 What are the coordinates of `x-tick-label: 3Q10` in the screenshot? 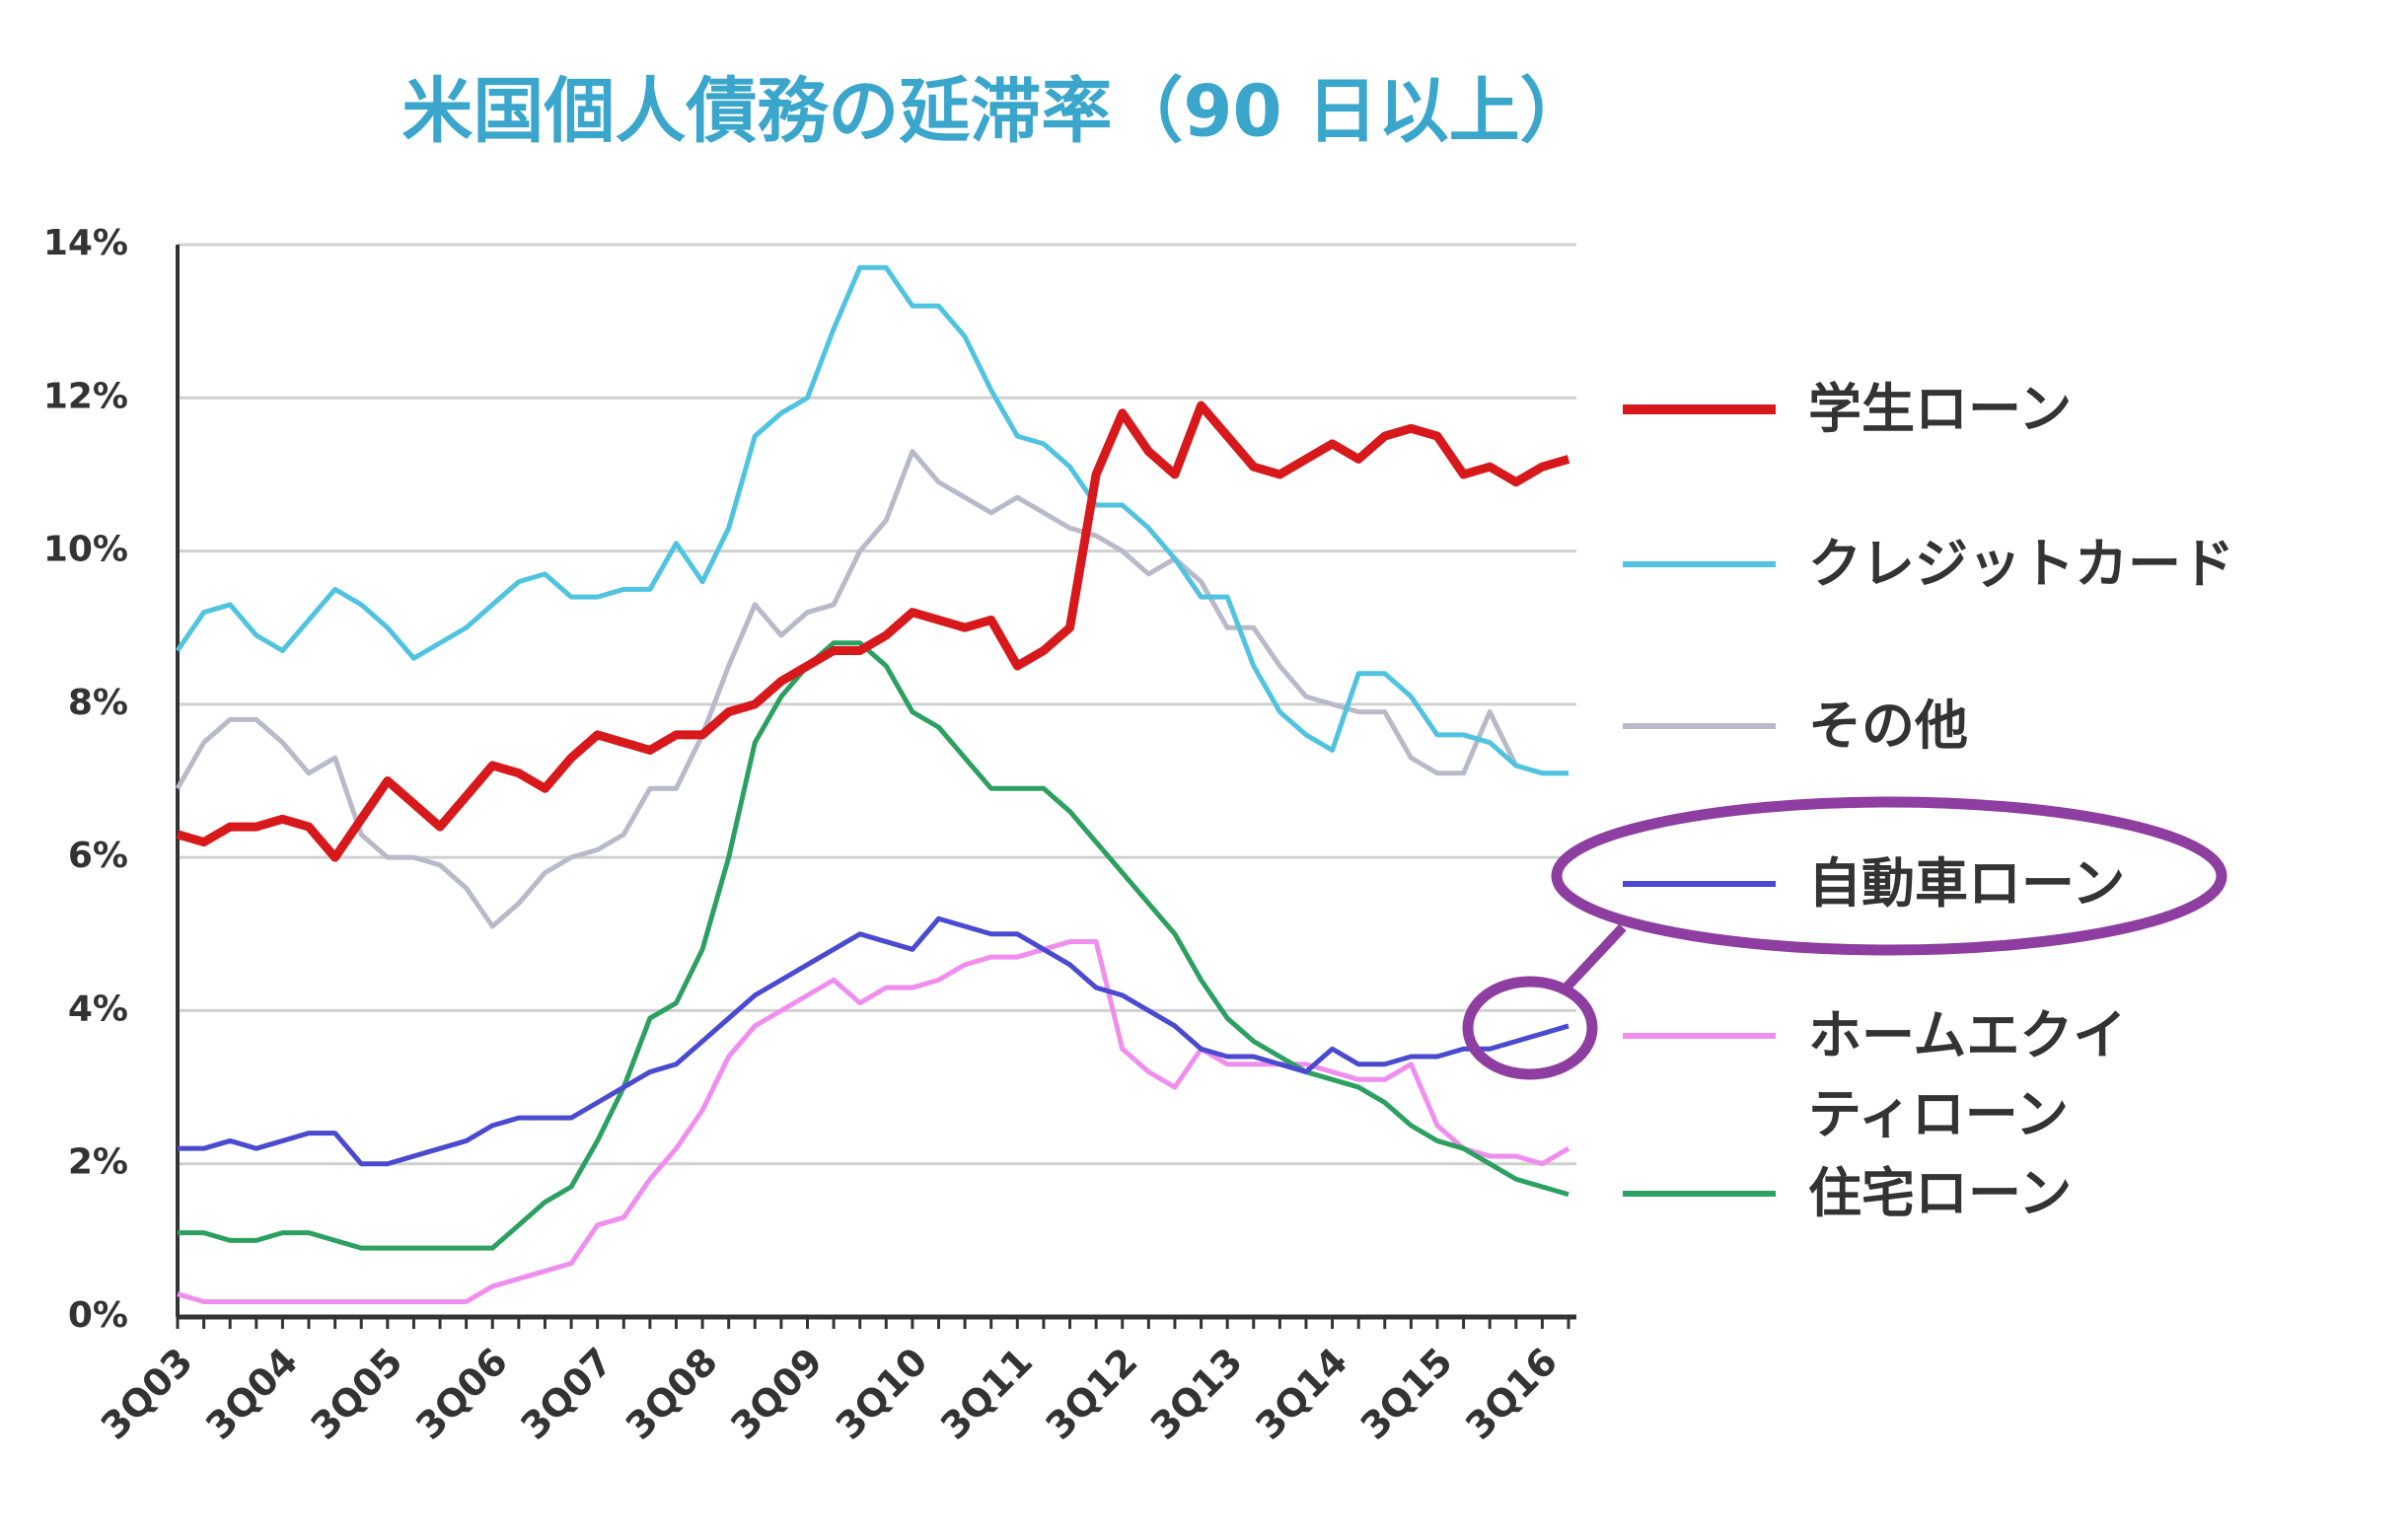 It's located at (882, 1394).